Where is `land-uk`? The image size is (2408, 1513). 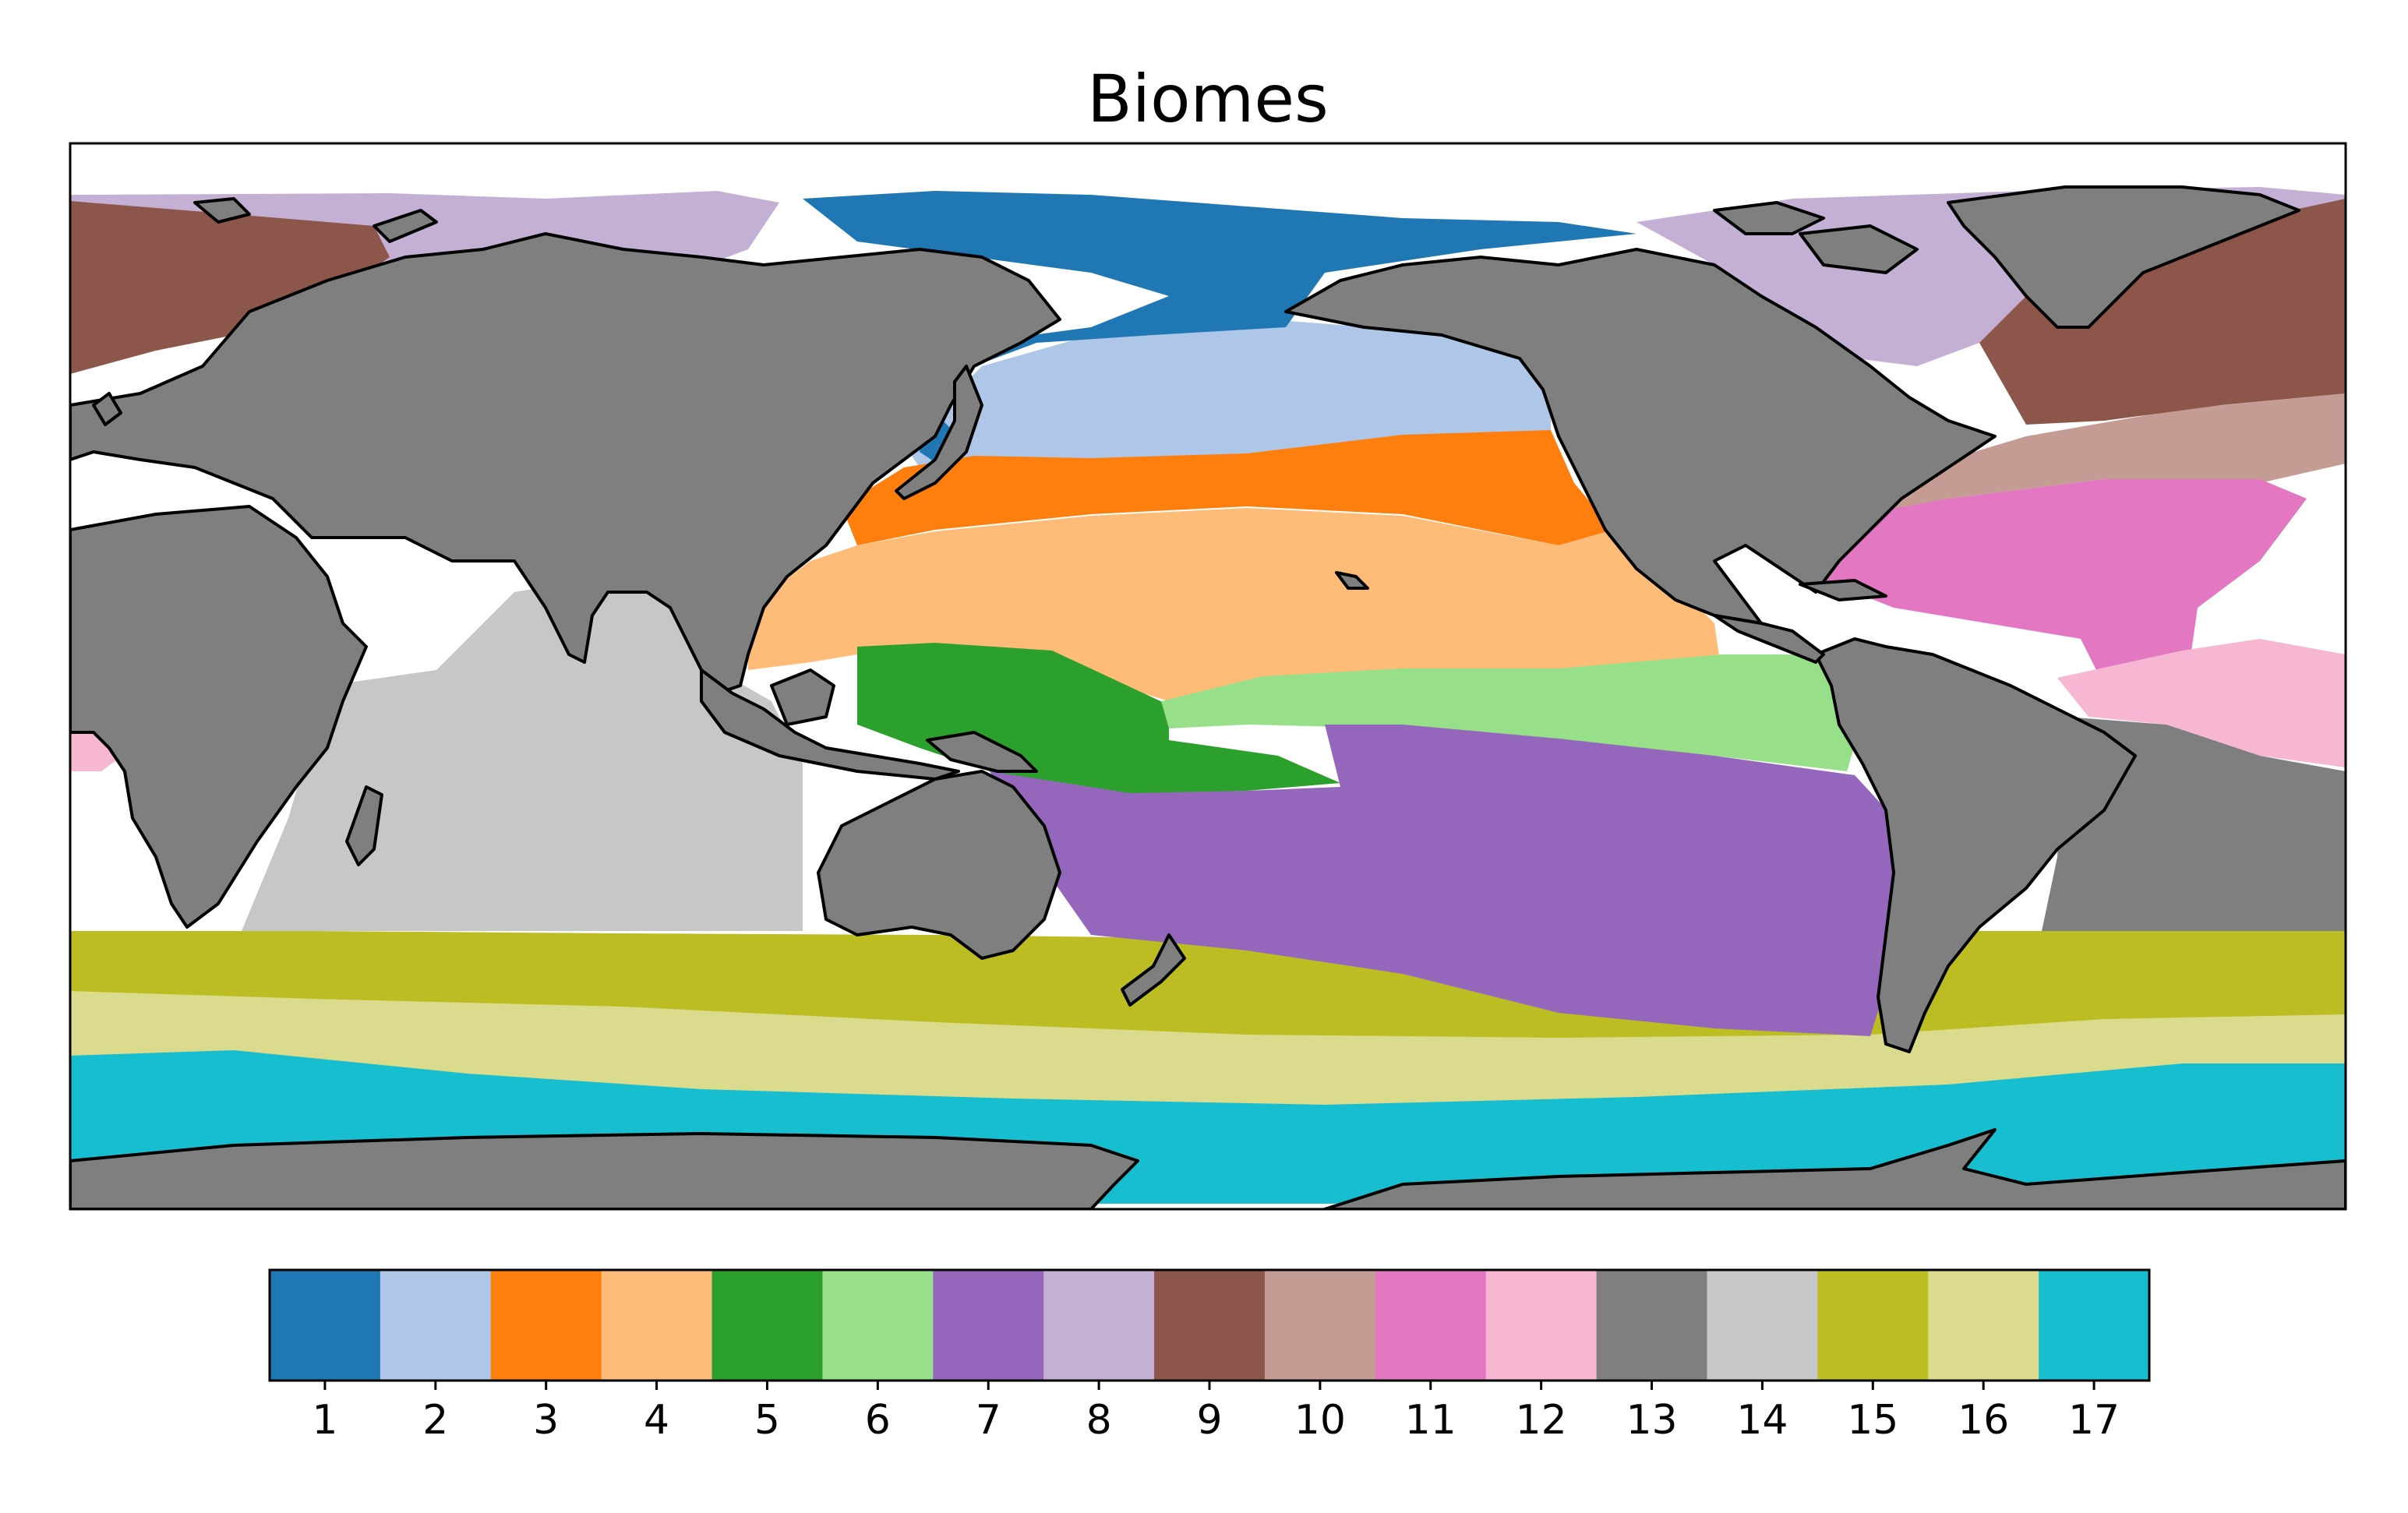
land-uk is located at coordinates (107, 409).